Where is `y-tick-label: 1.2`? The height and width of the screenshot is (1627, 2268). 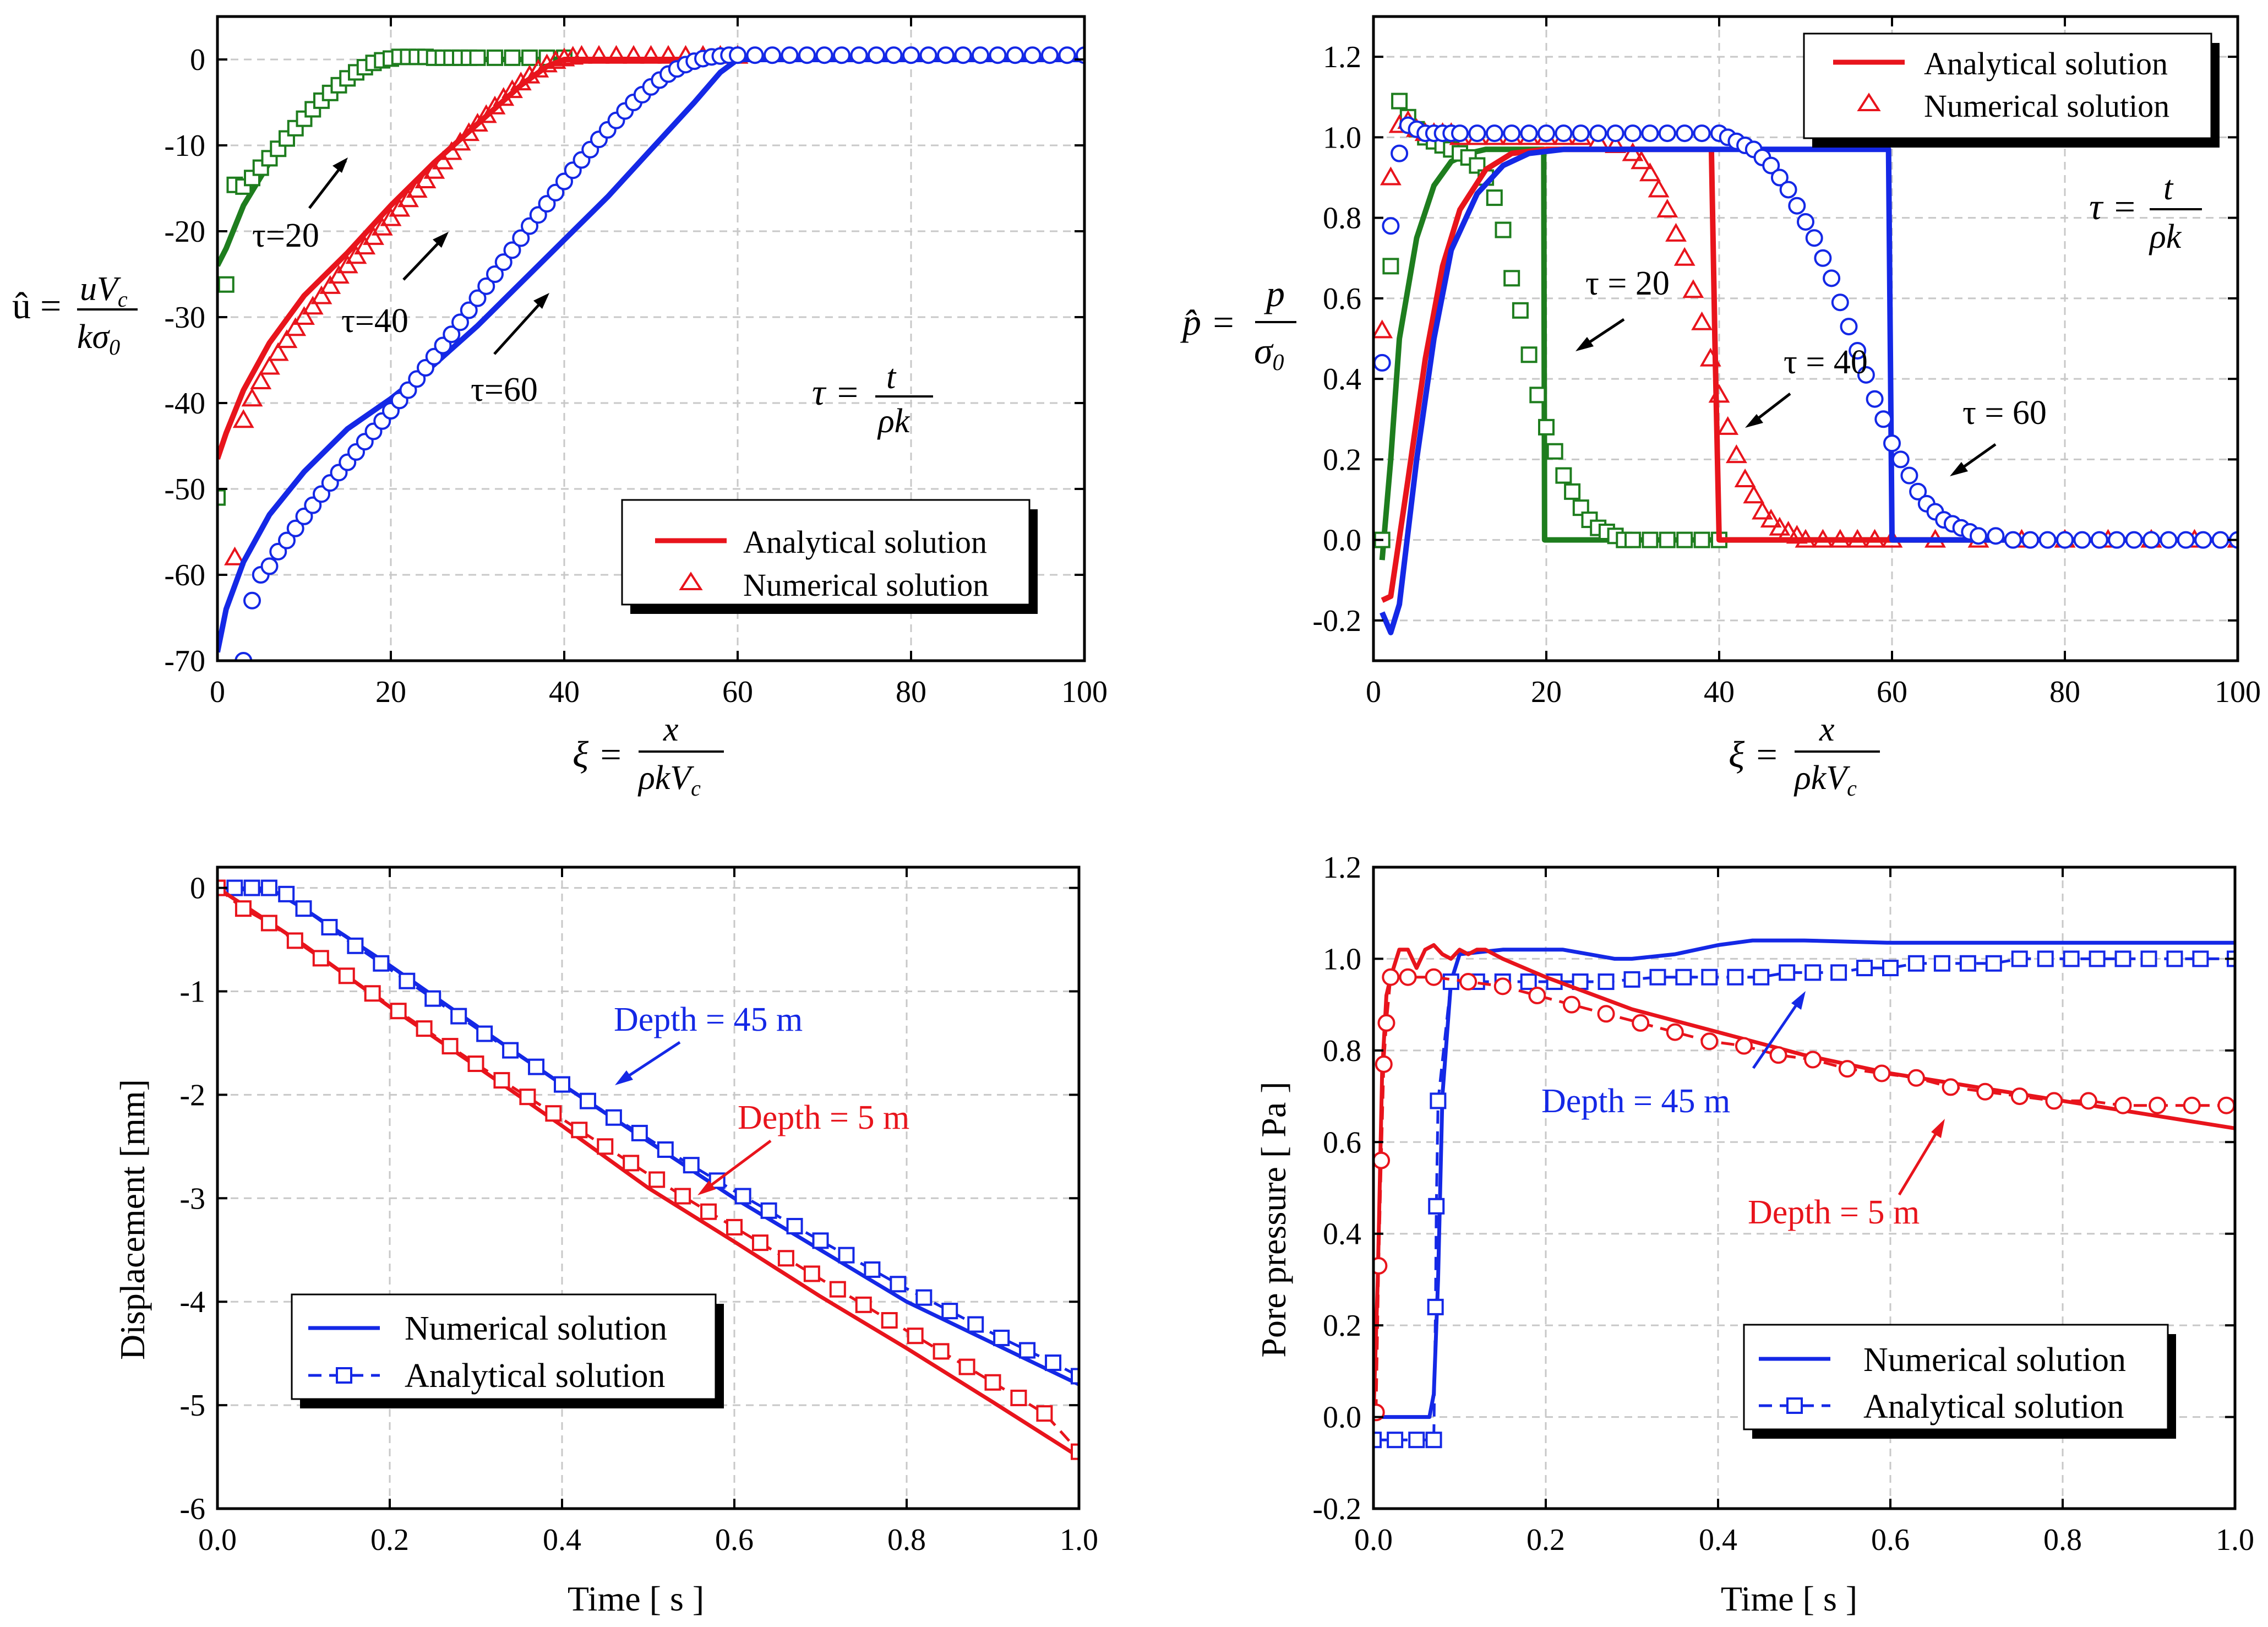
y-tick-label: 1.2 is located at coordinates (1342, 868).